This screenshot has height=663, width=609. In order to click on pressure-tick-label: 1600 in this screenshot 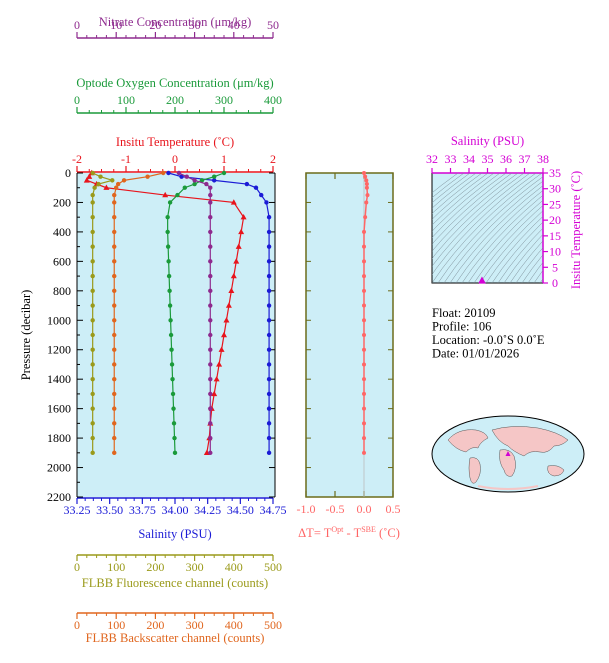, I will do `click(59, 409)`.